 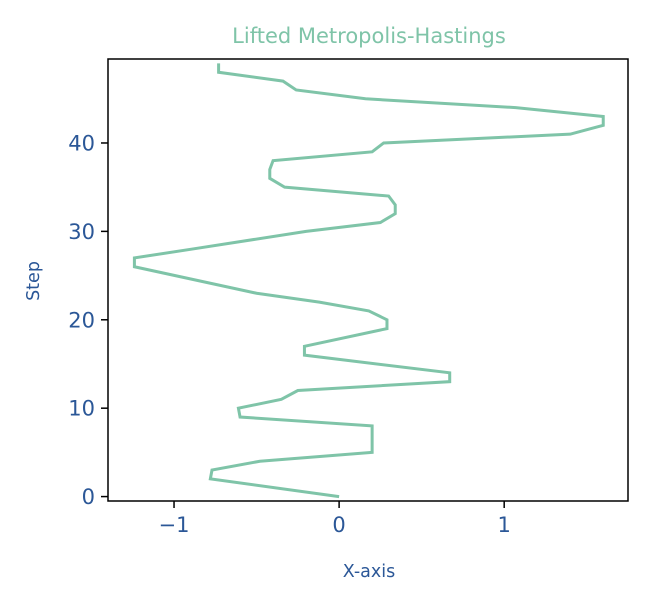 I want to click on x-tick-label: 1, so click(x=504, y=525).